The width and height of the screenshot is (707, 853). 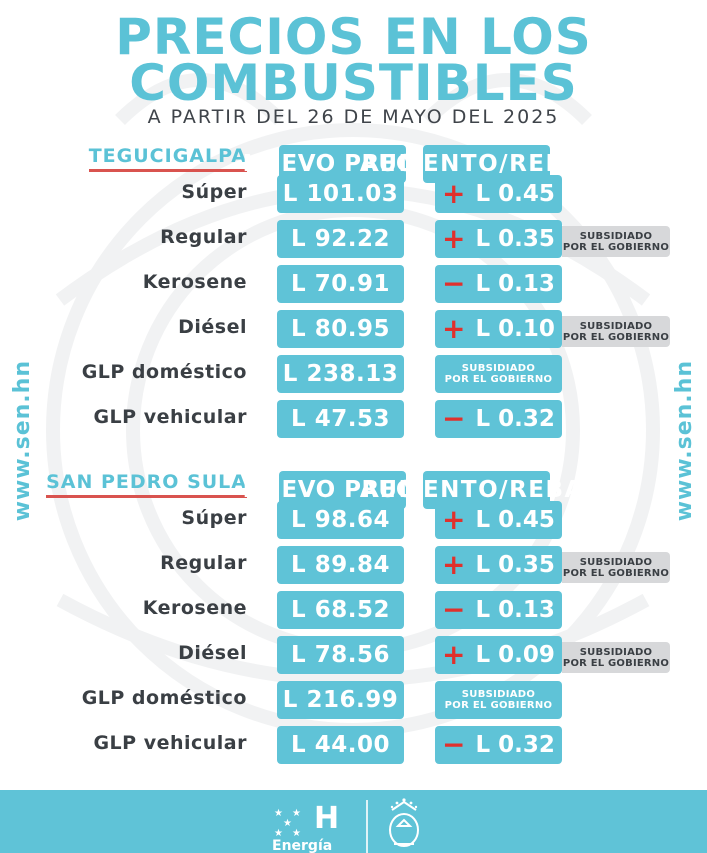 I want to click on brand-label: Energía, so click(x=302, y=845).